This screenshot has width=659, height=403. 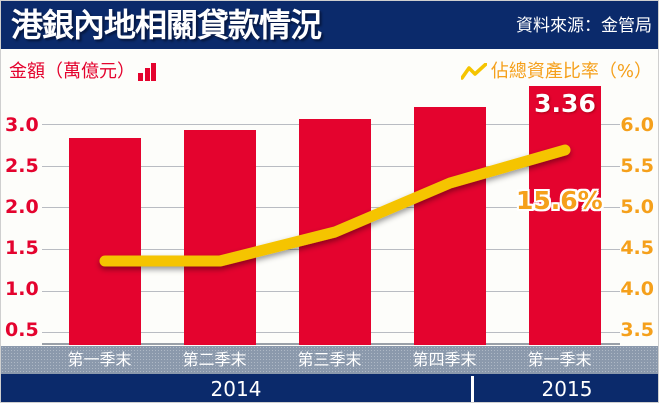 I want to click on category-axis-band: 第一季末 第二季末 第三季末 第四季末 第一季末, so click(x=329, y=360).